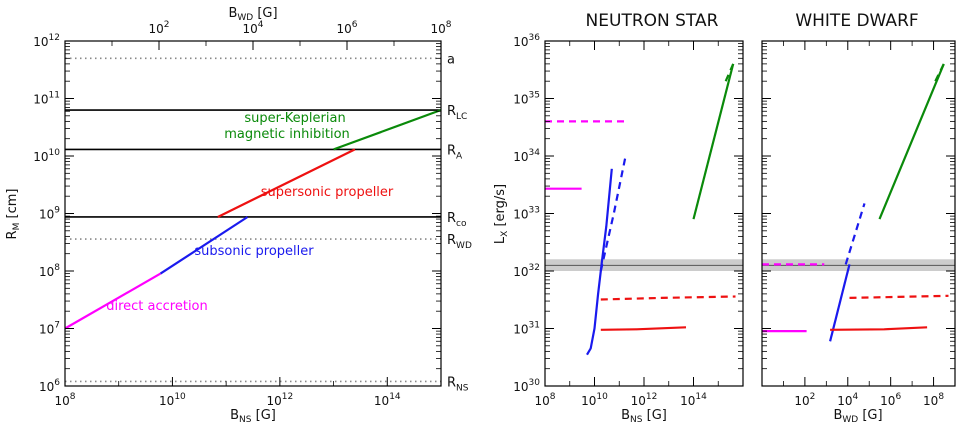 The height and width of the screenshot is (426, 961). I want to click on wd-gray-band, so click(858, 265).